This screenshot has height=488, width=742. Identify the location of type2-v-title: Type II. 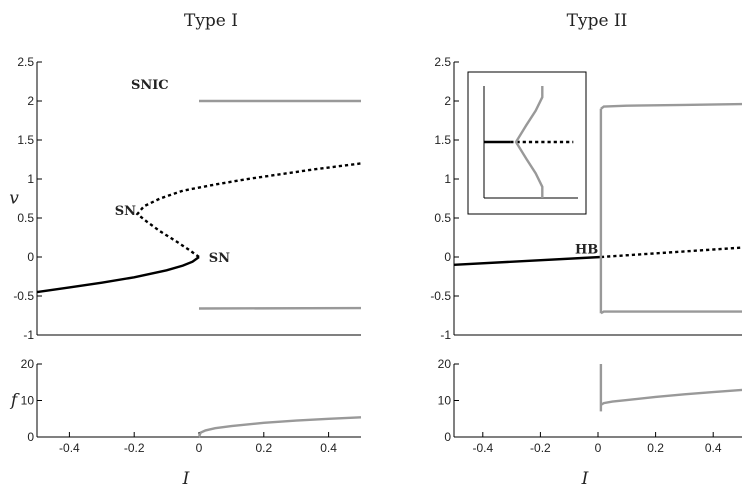
(597, 21).